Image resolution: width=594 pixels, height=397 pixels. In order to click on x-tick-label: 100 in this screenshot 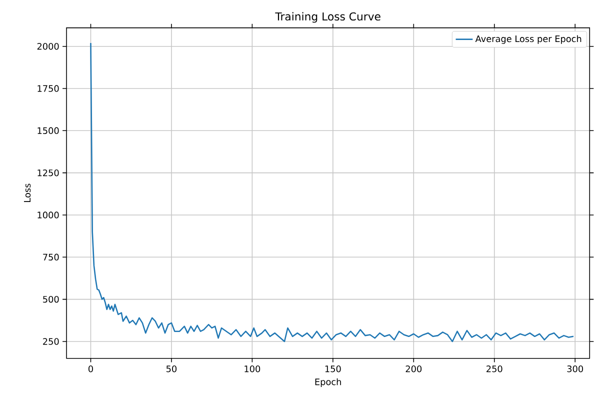, I will do `click(252, 368)`.